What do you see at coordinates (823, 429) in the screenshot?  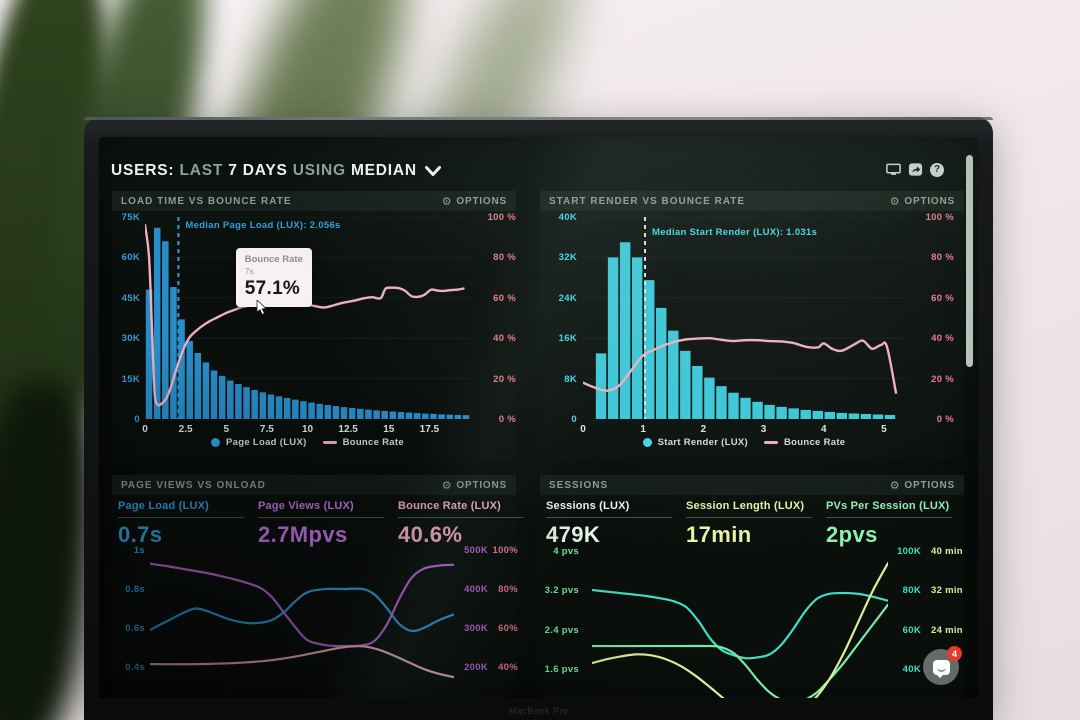 I see `x-axis-tick: 4` at bounding box center [823, 429].